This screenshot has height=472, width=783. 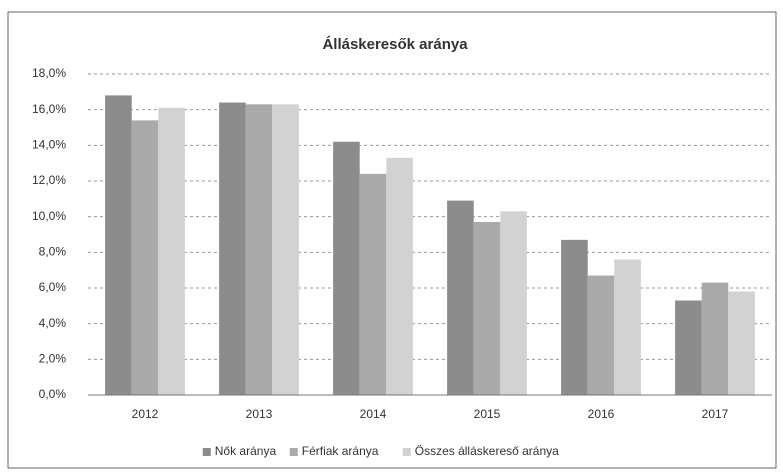 I want to click on legend-label: Összes álláskereső aránya, so click(x=487, y=451).